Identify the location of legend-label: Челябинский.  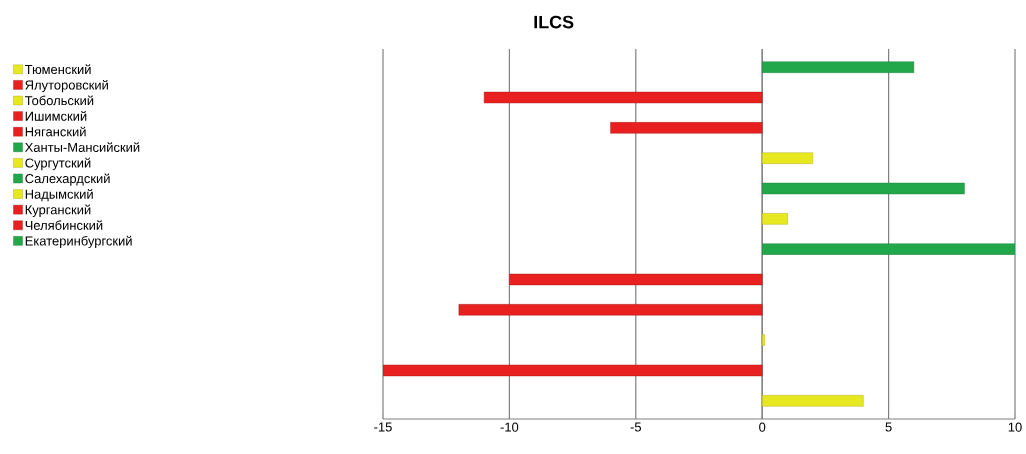
(64, 225).